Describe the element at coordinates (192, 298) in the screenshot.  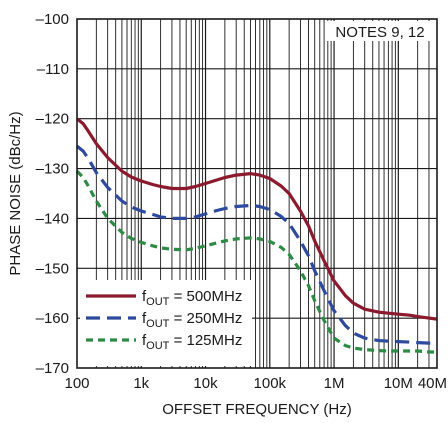
I see `legend-label-1: fOUT = 500MHz` at that location.